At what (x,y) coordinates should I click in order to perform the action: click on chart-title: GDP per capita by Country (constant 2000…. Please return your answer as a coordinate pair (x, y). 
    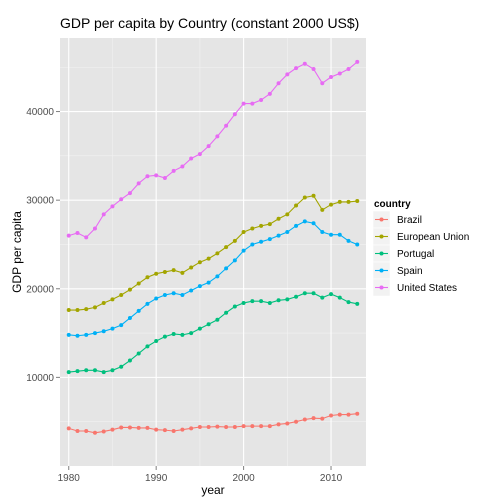
    Looking at the image, I should click on (209, 23).